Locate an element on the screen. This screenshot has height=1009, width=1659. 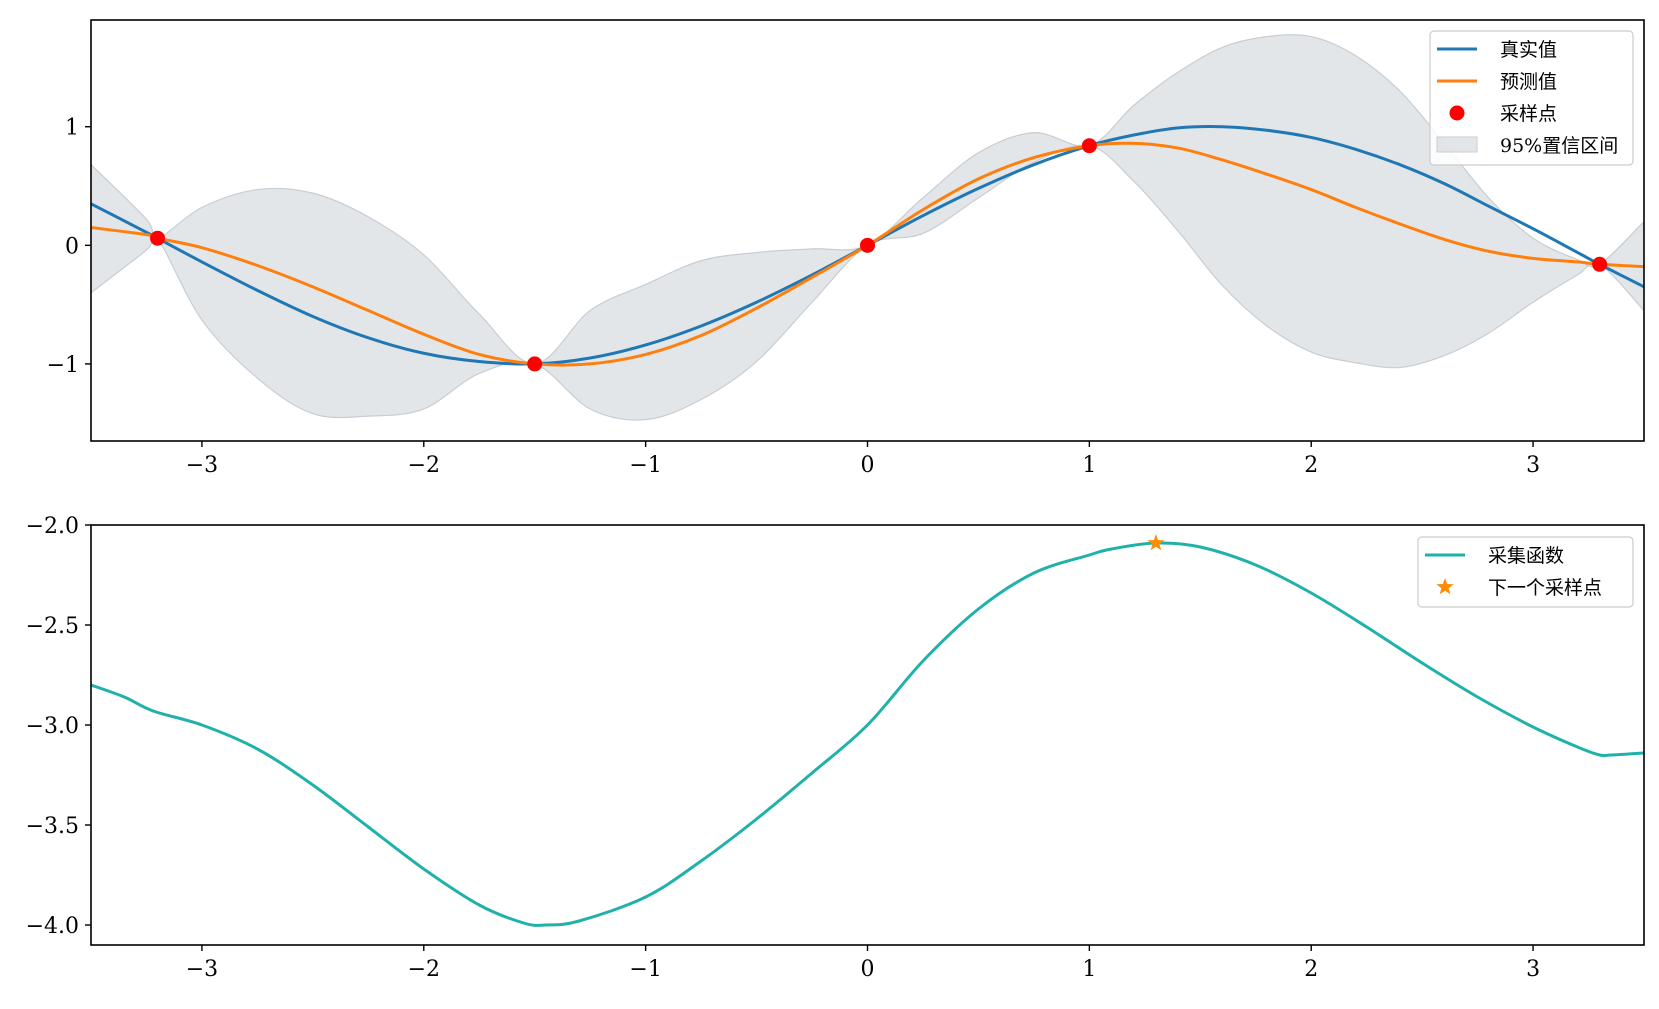
y-tick-label: −2.5 is located at coordinates (52, 626).